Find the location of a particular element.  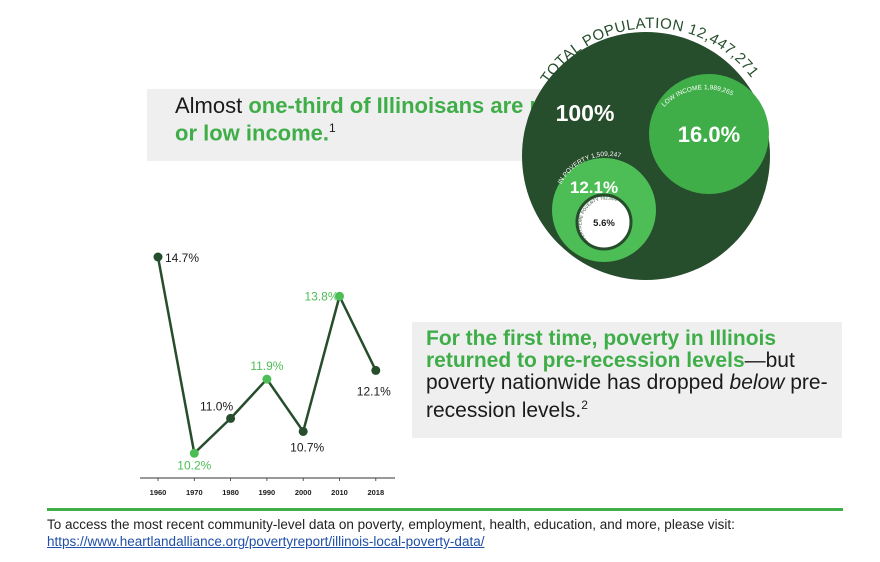

x-tick-label-2018: 2018 is located at coordinates (375, 492).